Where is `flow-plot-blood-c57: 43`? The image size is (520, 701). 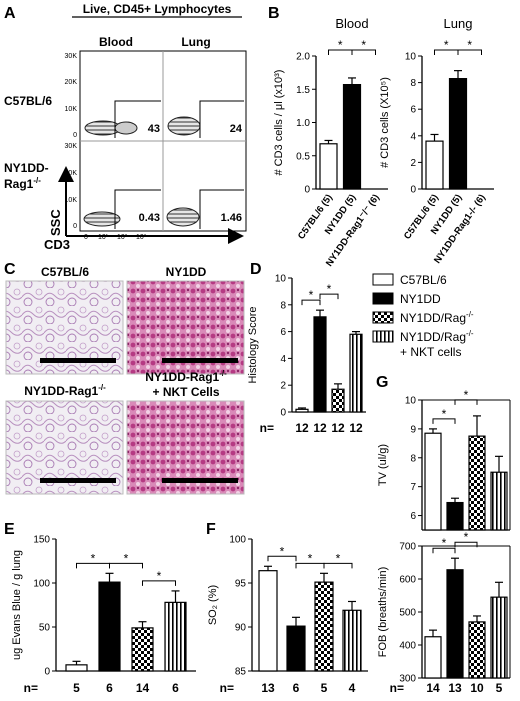
flow-plot-blood-c57: 43 is located at coordinates (122, 119).